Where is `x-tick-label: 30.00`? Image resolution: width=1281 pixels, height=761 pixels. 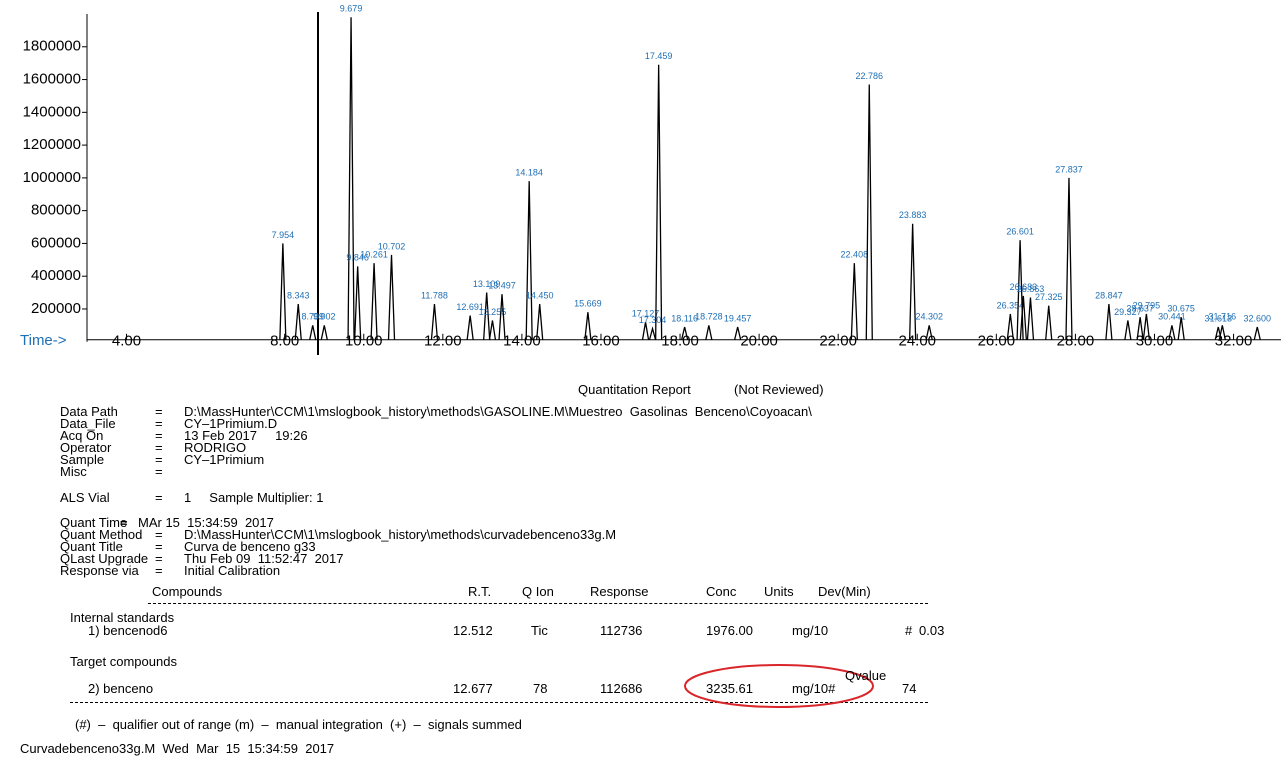 x-tick-label: 30.00 is located at coordinates (1155, 341).